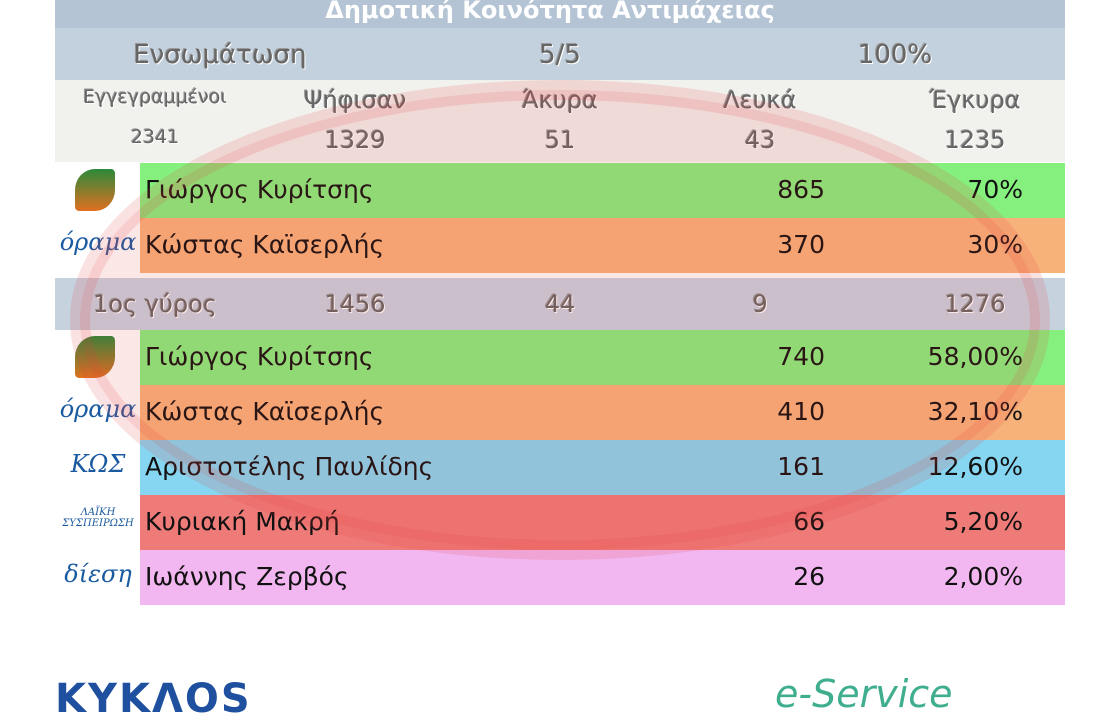 The image size is (1120, 720). What do you see at coordinates (975, 304) in the screenshot?
I see `round1-value: 1276` at bounding box center [975, 304].